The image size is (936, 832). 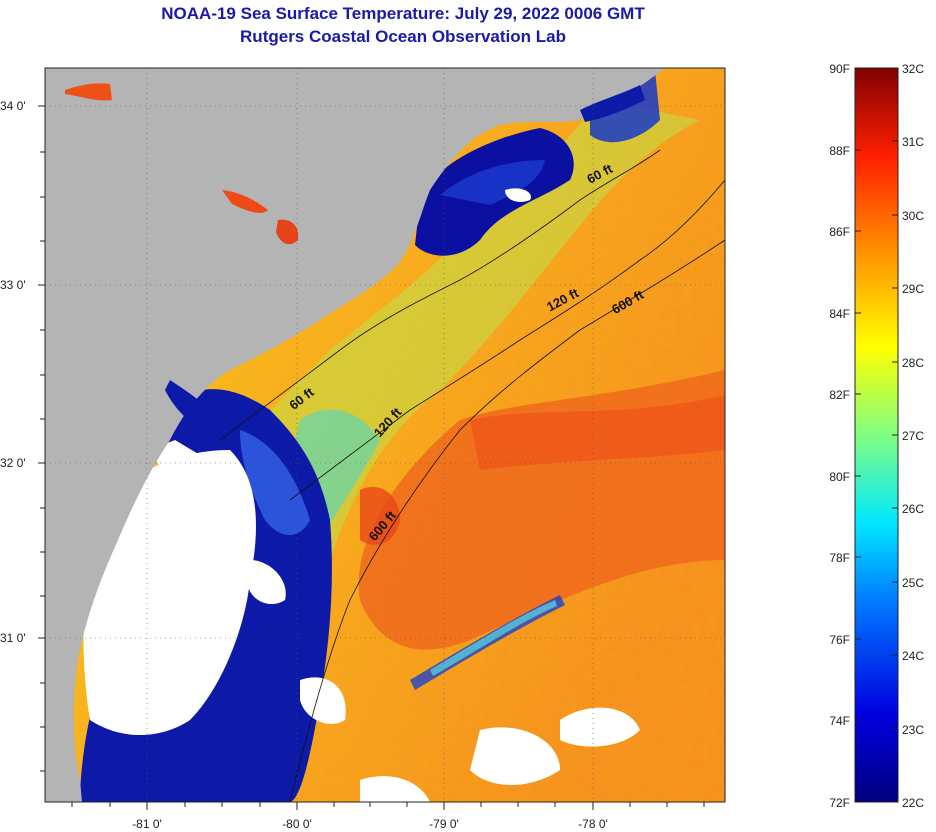 What do you see at coordinates (593, 824) in the screenshot?
I see `lon-tick-78: -78 0'` at bounding box center [593, 824].